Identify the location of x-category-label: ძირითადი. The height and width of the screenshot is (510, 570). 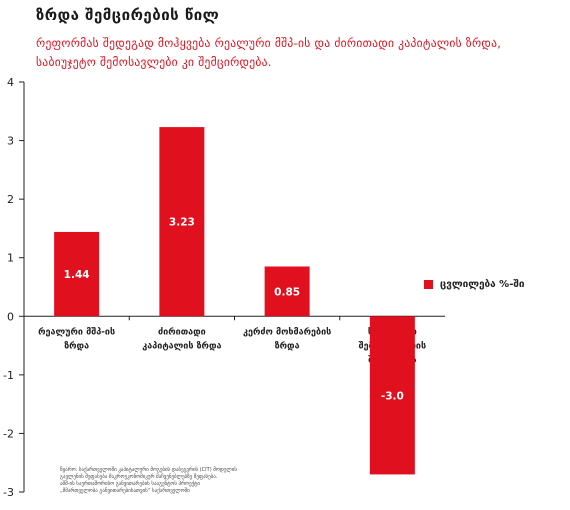
(182, 331).